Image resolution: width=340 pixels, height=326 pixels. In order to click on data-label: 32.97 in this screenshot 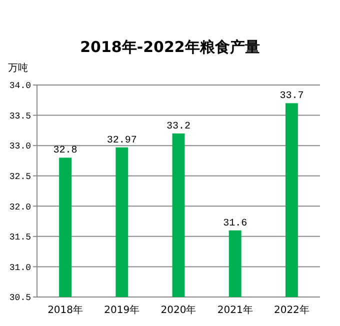, I will do `click(121, 140)`.